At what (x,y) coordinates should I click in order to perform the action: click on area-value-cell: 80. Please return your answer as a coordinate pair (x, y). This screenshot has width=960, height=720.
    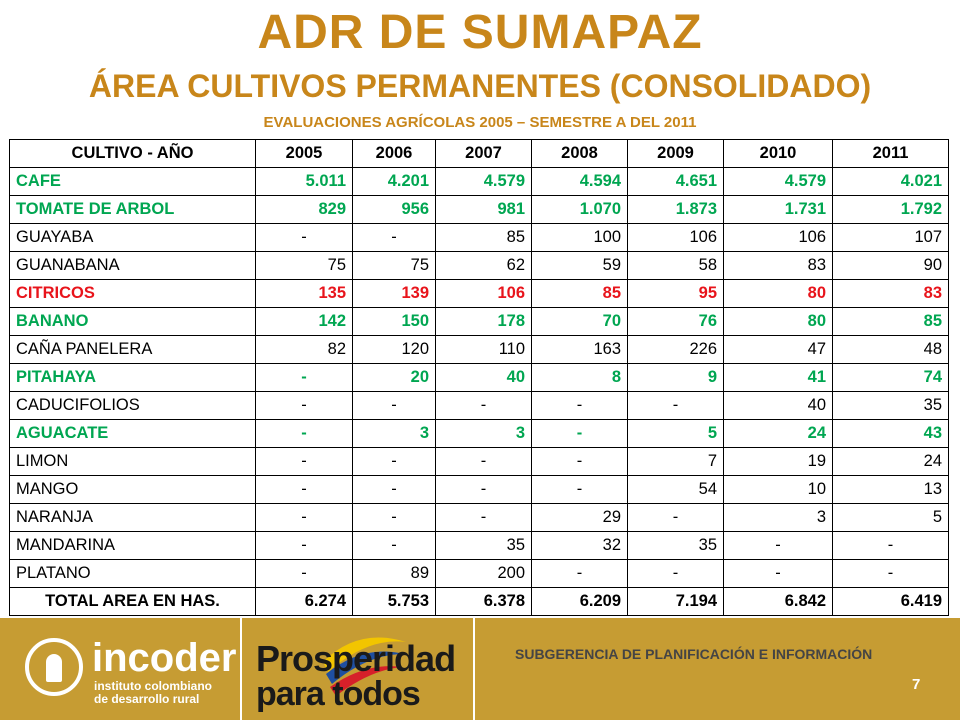
    Looking at the image, I should click on (778, 293).